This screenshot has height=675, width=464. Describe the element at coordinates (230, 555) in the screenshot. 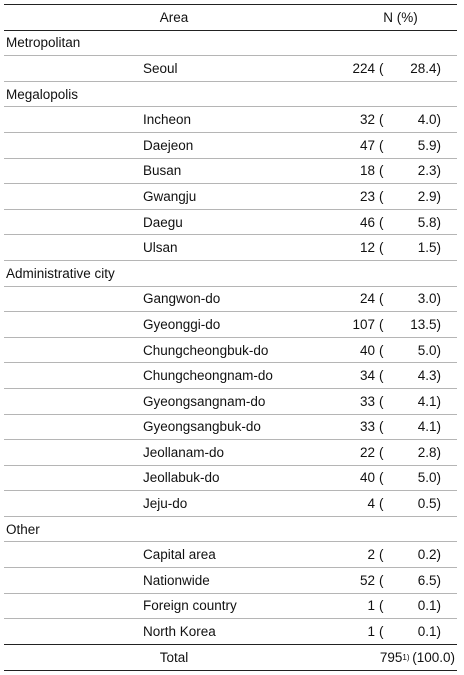

I see `table-row: Capital area 2(0.2)` at that location.